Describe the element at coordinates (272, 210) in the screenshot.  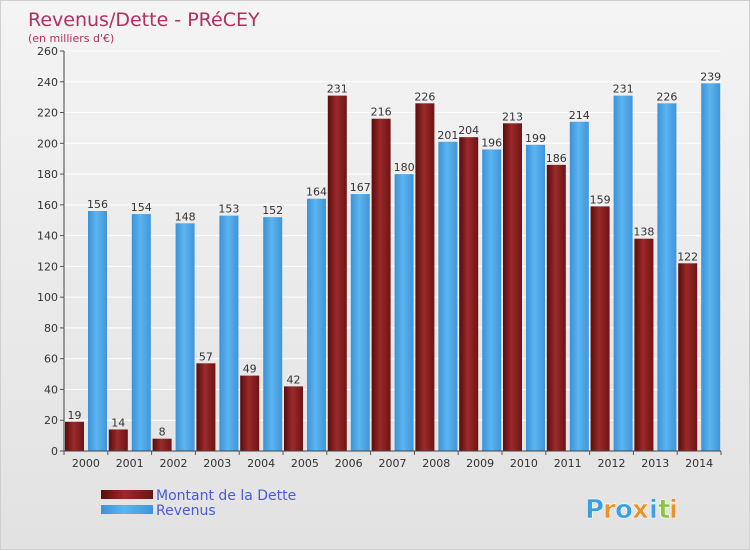
I see `data-label-revenus-2004: 152` at that location.